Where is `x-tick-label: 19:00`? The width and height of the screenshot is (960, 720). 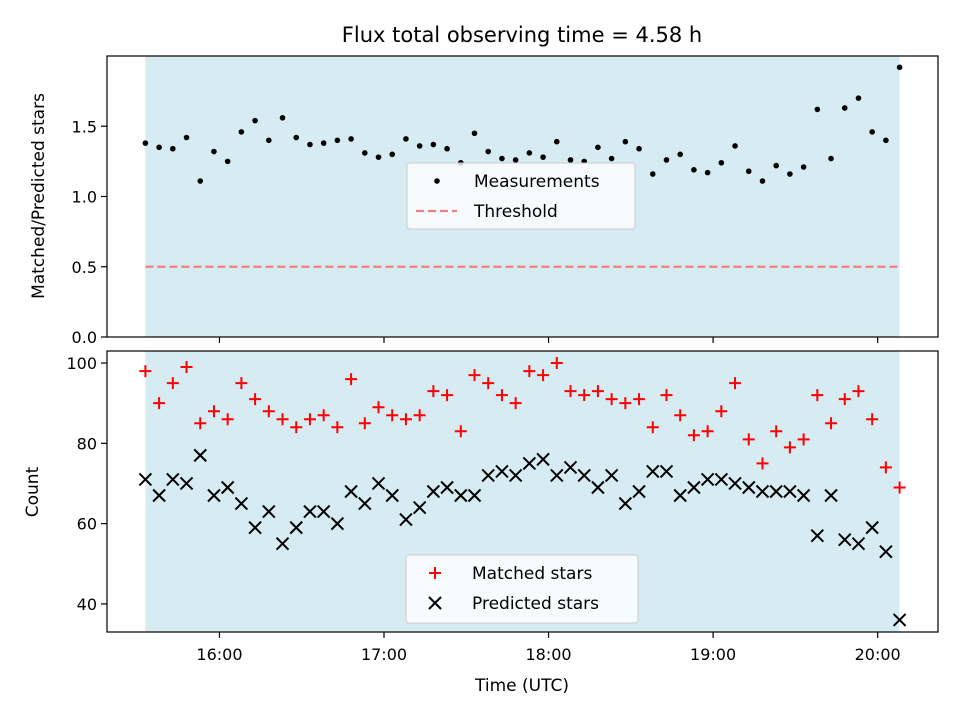
x-tick-label: 19:00 is located at coordinates (713, 654).